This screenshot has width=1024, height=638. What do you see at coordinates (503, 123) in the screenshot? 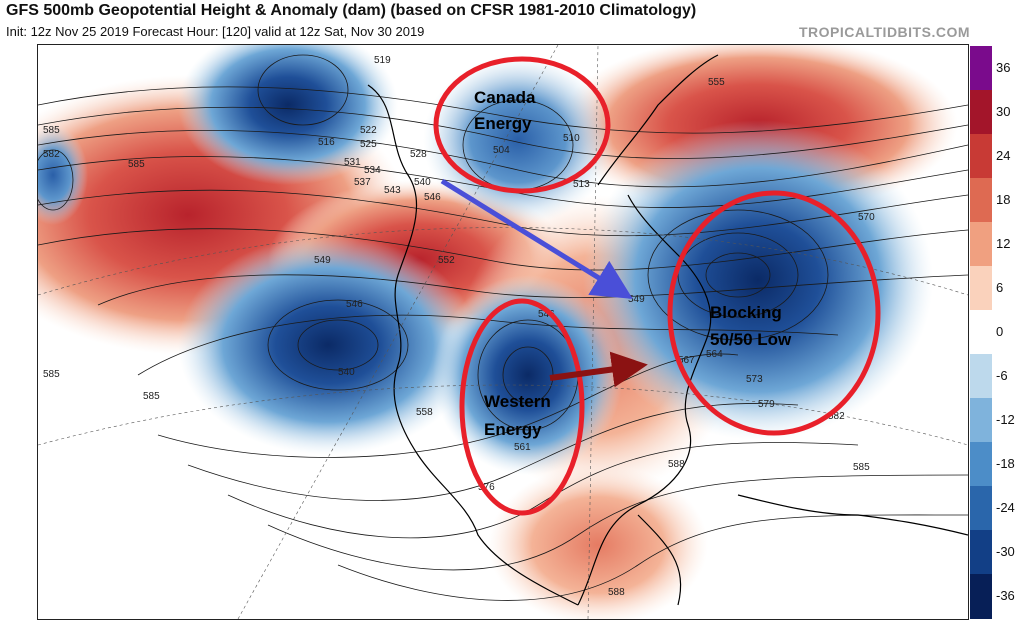
I see `canada-energy-label-line2: Energy` at bounding box center [503, 123].